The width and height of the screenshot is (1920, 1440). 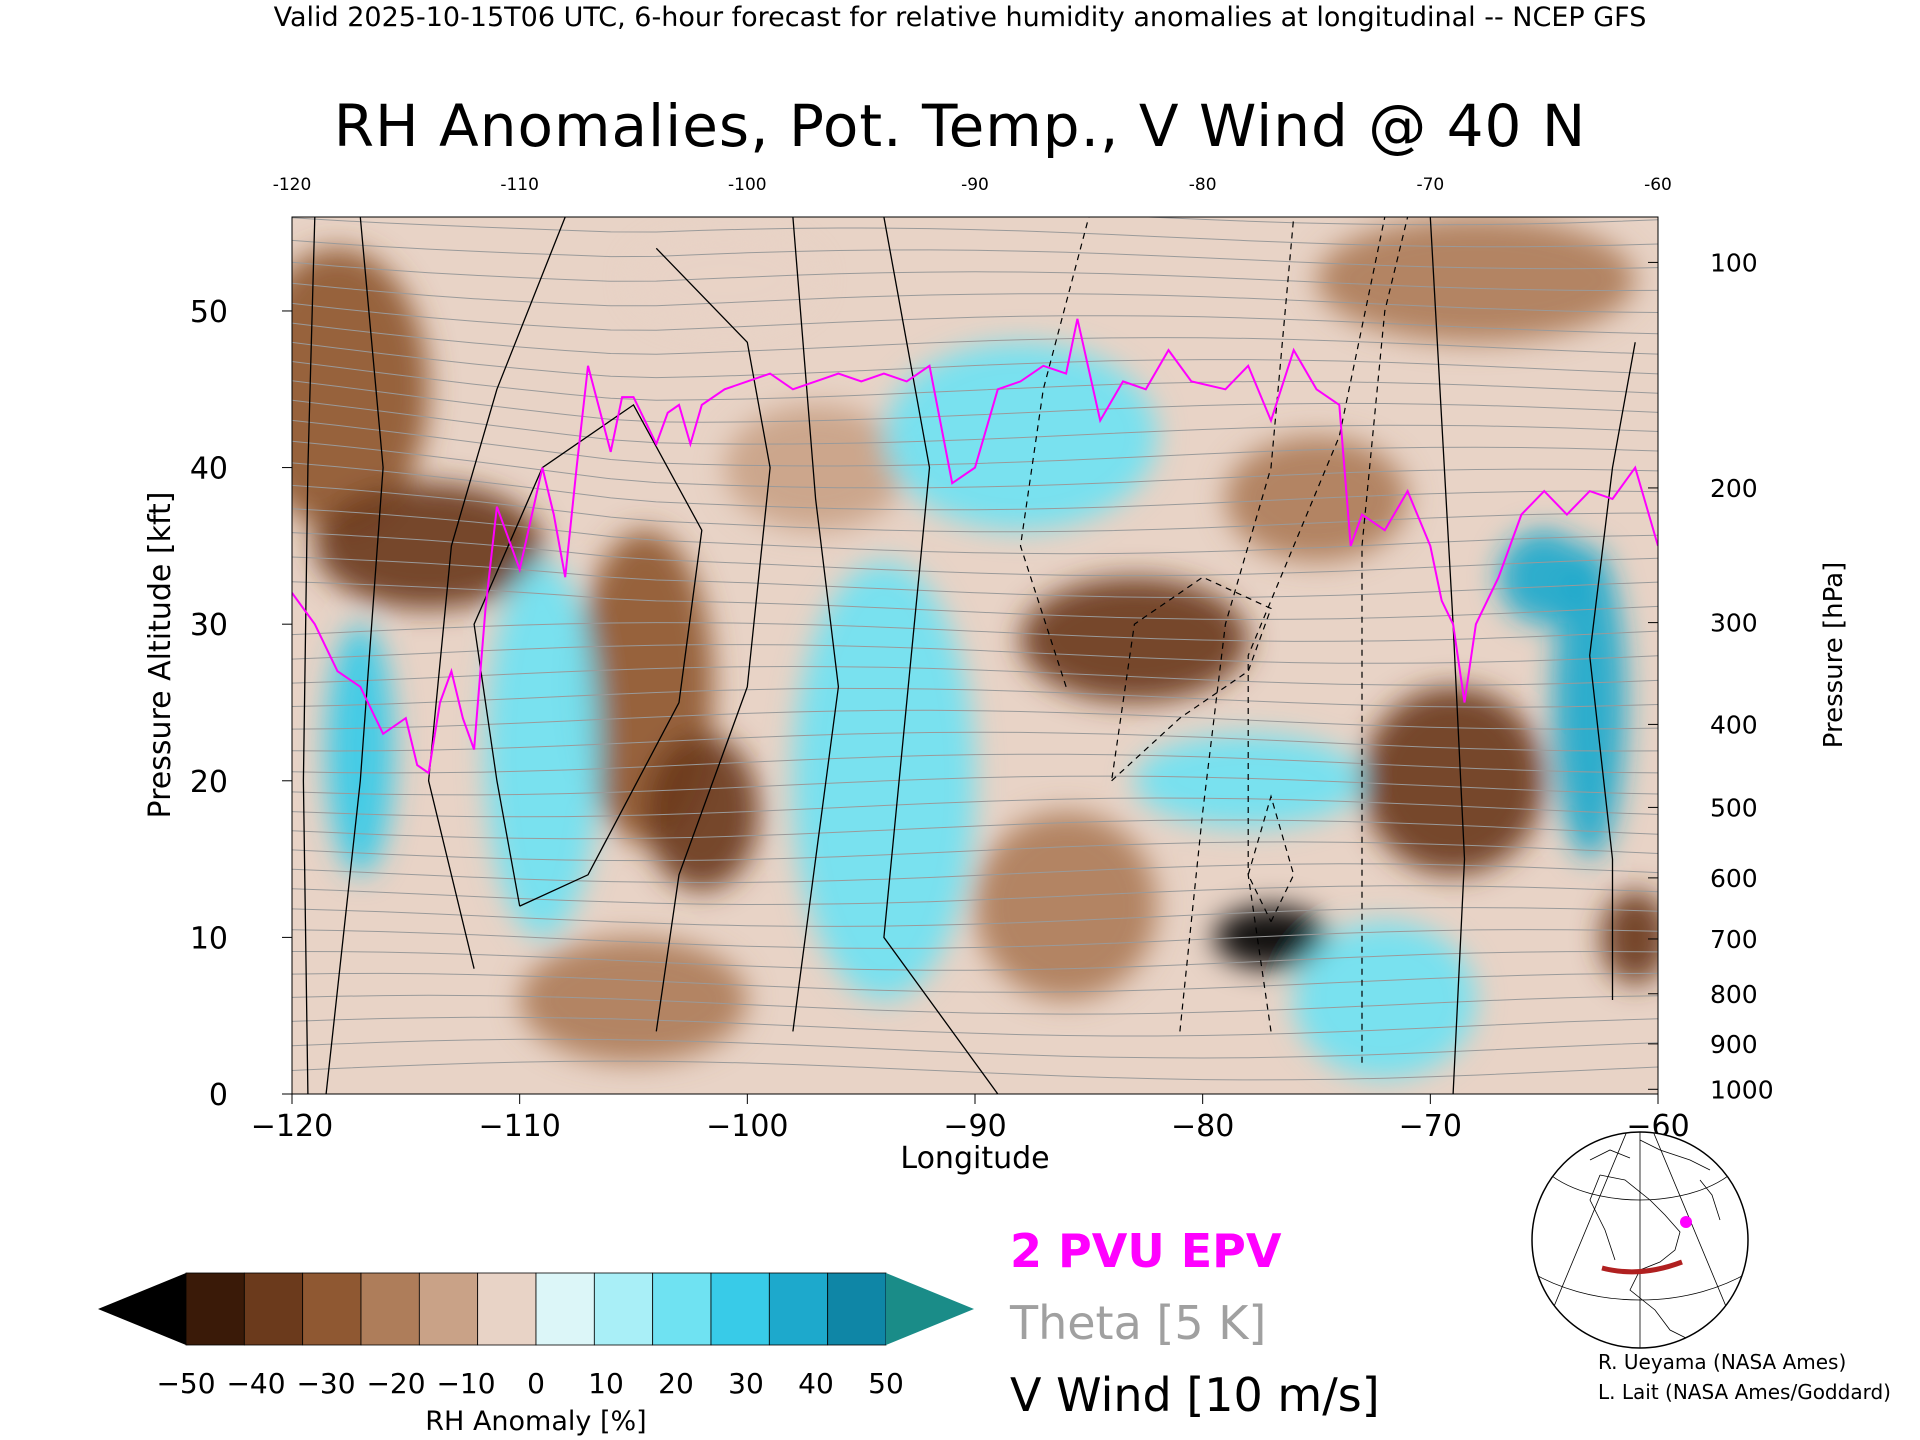 I want to click on x-tick-label: −80, so click(x=1202, y=1126).